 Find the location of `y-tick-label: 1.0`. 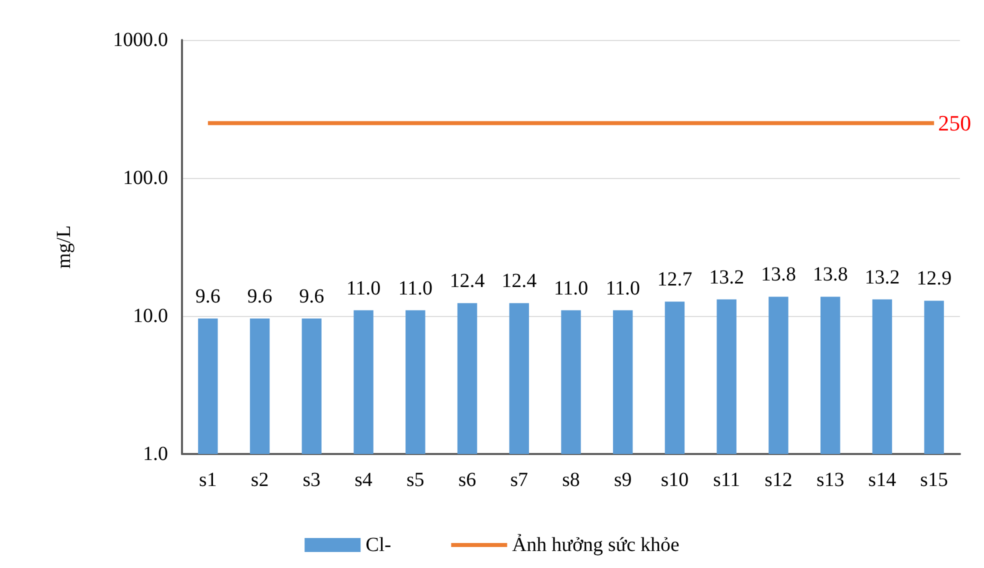

y-tick-label: 1.0 is located at coordinates (155, 454).